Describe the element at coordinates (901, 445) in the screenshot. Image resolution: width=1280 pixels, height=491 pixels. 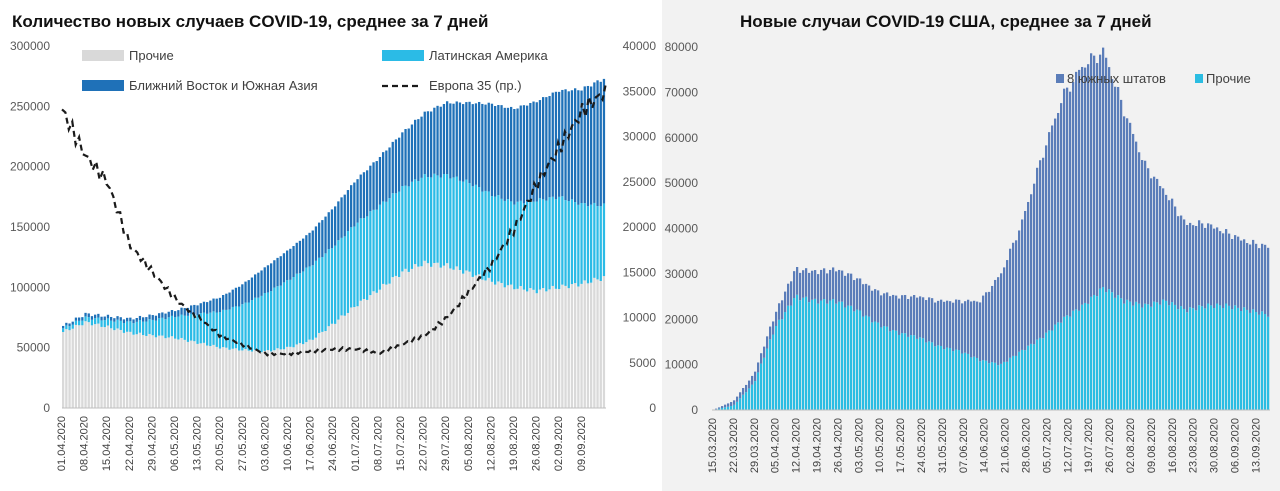
I see `x-tick-label: 17.05.2020` at that location.